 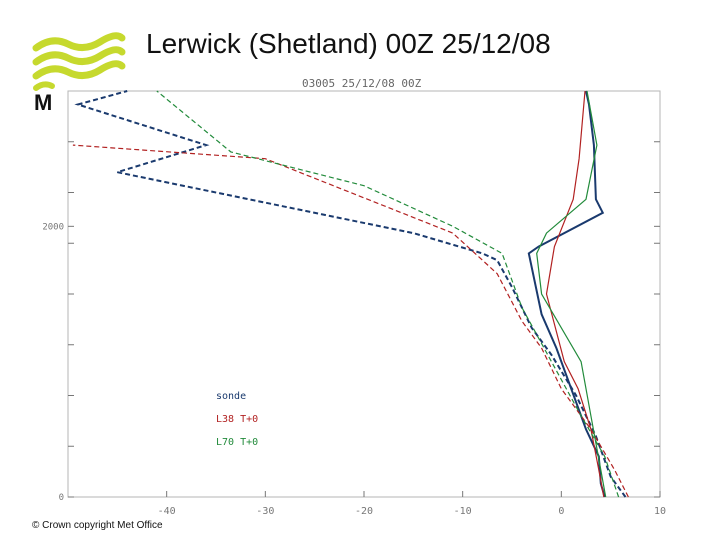 What do you see at coordinates (265, 511) in the screenshot?
I see `x-tick-label: -30` at bounding box center [265, 511].